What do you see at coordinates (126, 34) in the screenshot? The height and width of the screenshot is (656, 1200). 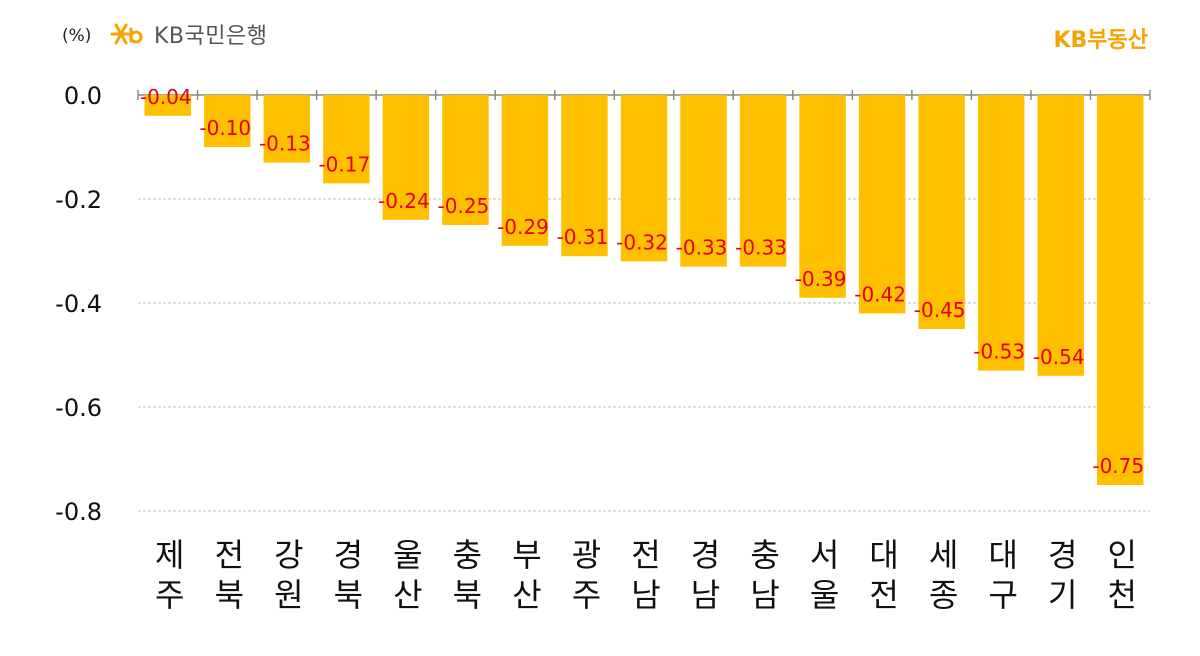 I see `kb-star-logo-icon` at bounding box center [126, 34].